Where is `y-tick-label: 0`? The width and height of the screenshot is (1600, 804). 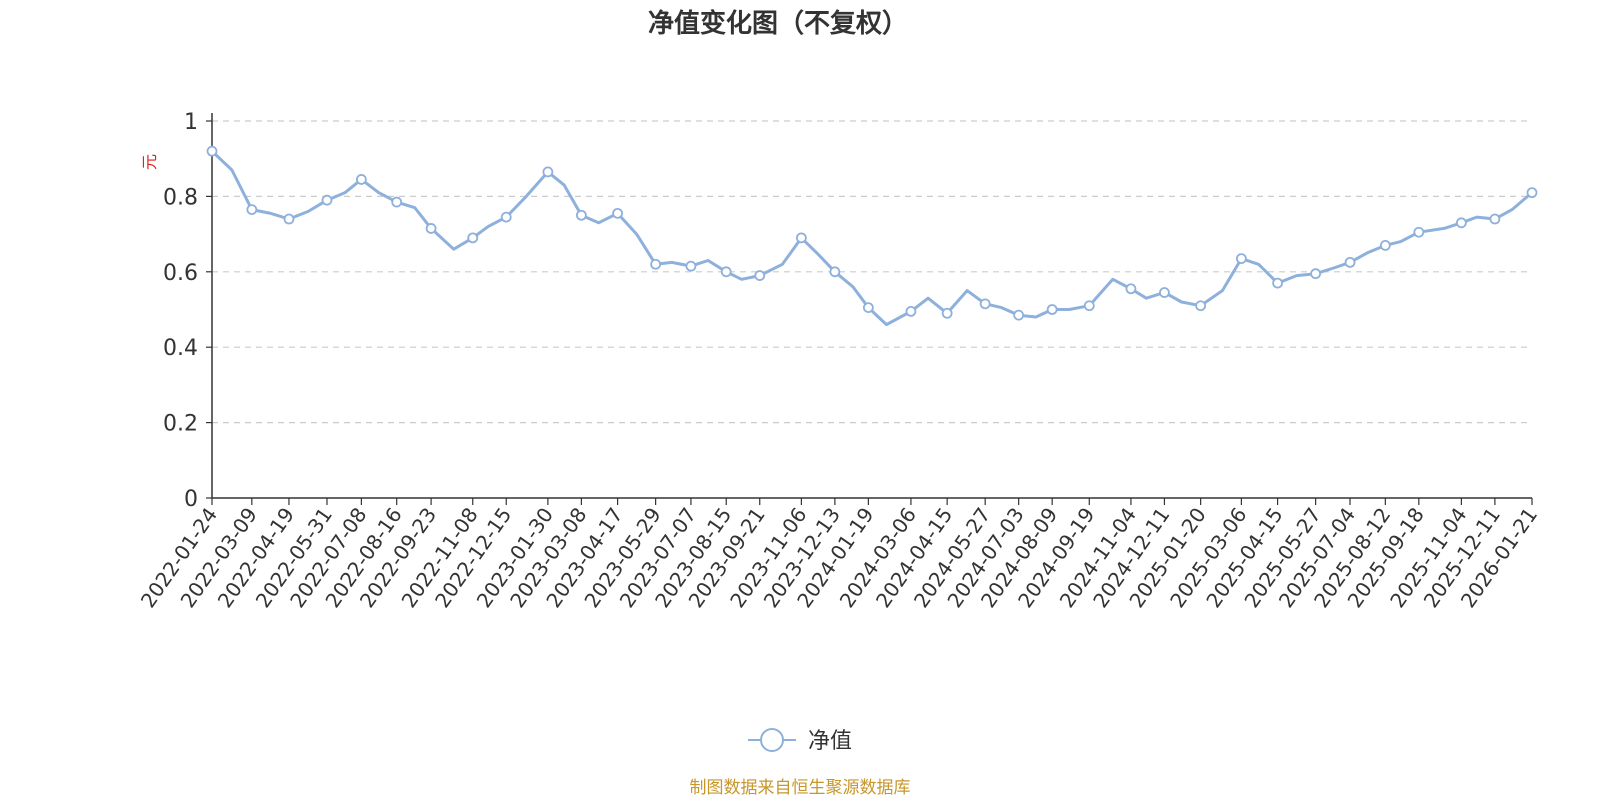 y-tick-label: 0 is located at coordinates (191, 499).